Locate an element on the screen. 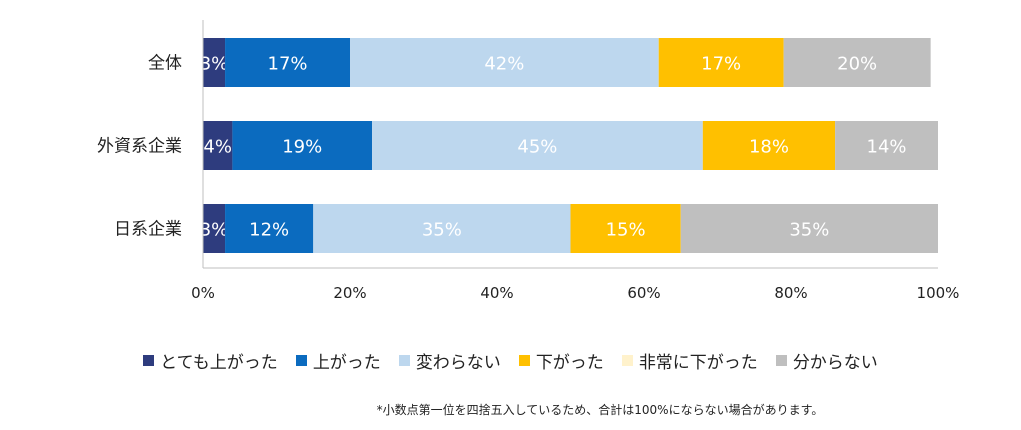 Image resolution: width=1021 pixels, height=430 pixels. data-label: 15% is located at coordinates (626, 230).